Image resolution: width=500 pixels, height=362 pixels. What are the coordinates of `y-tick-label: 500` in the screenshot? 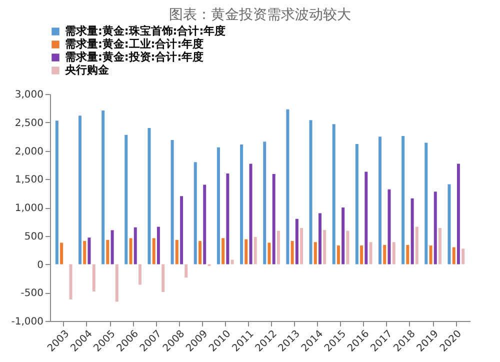 It's located at (34, 236).